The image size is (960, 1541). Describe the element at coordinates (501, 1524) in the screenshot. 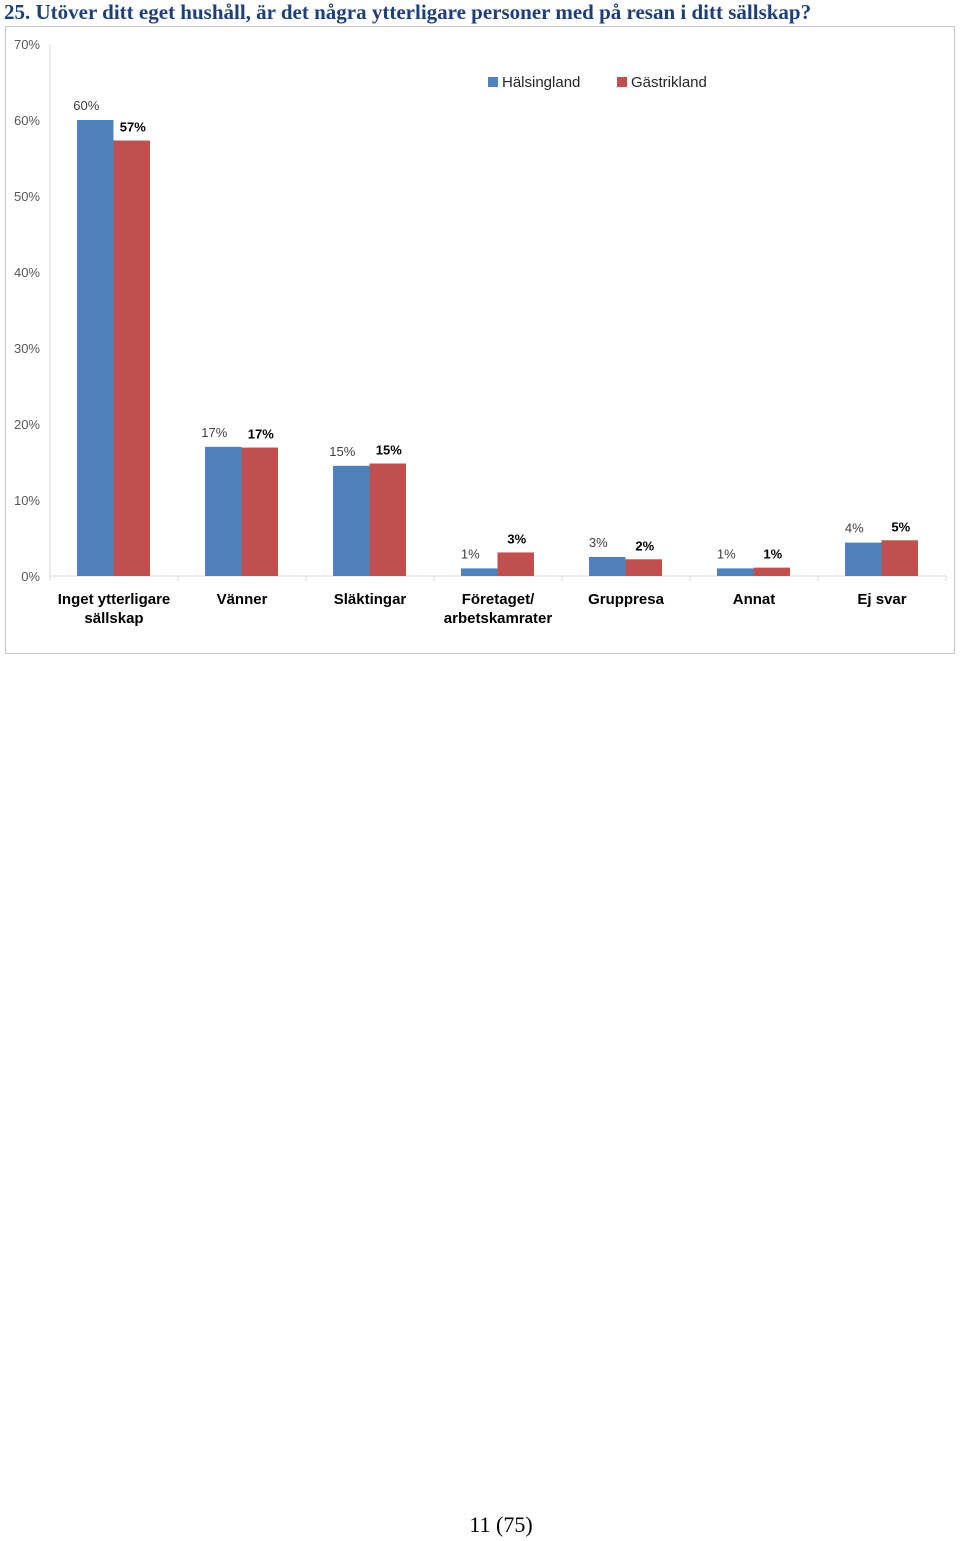

I see `page-number: 11 (75)` at that location.